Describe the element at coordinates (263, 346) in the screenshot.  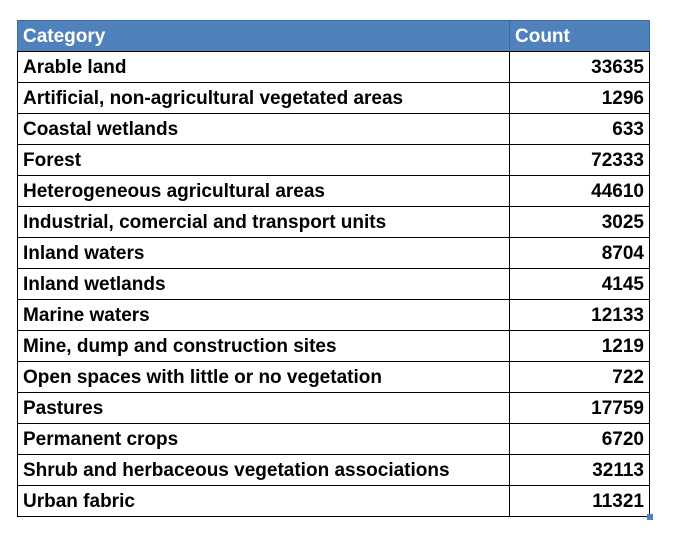
I see `category-cell: Mine, dump and construction sites` at that location.